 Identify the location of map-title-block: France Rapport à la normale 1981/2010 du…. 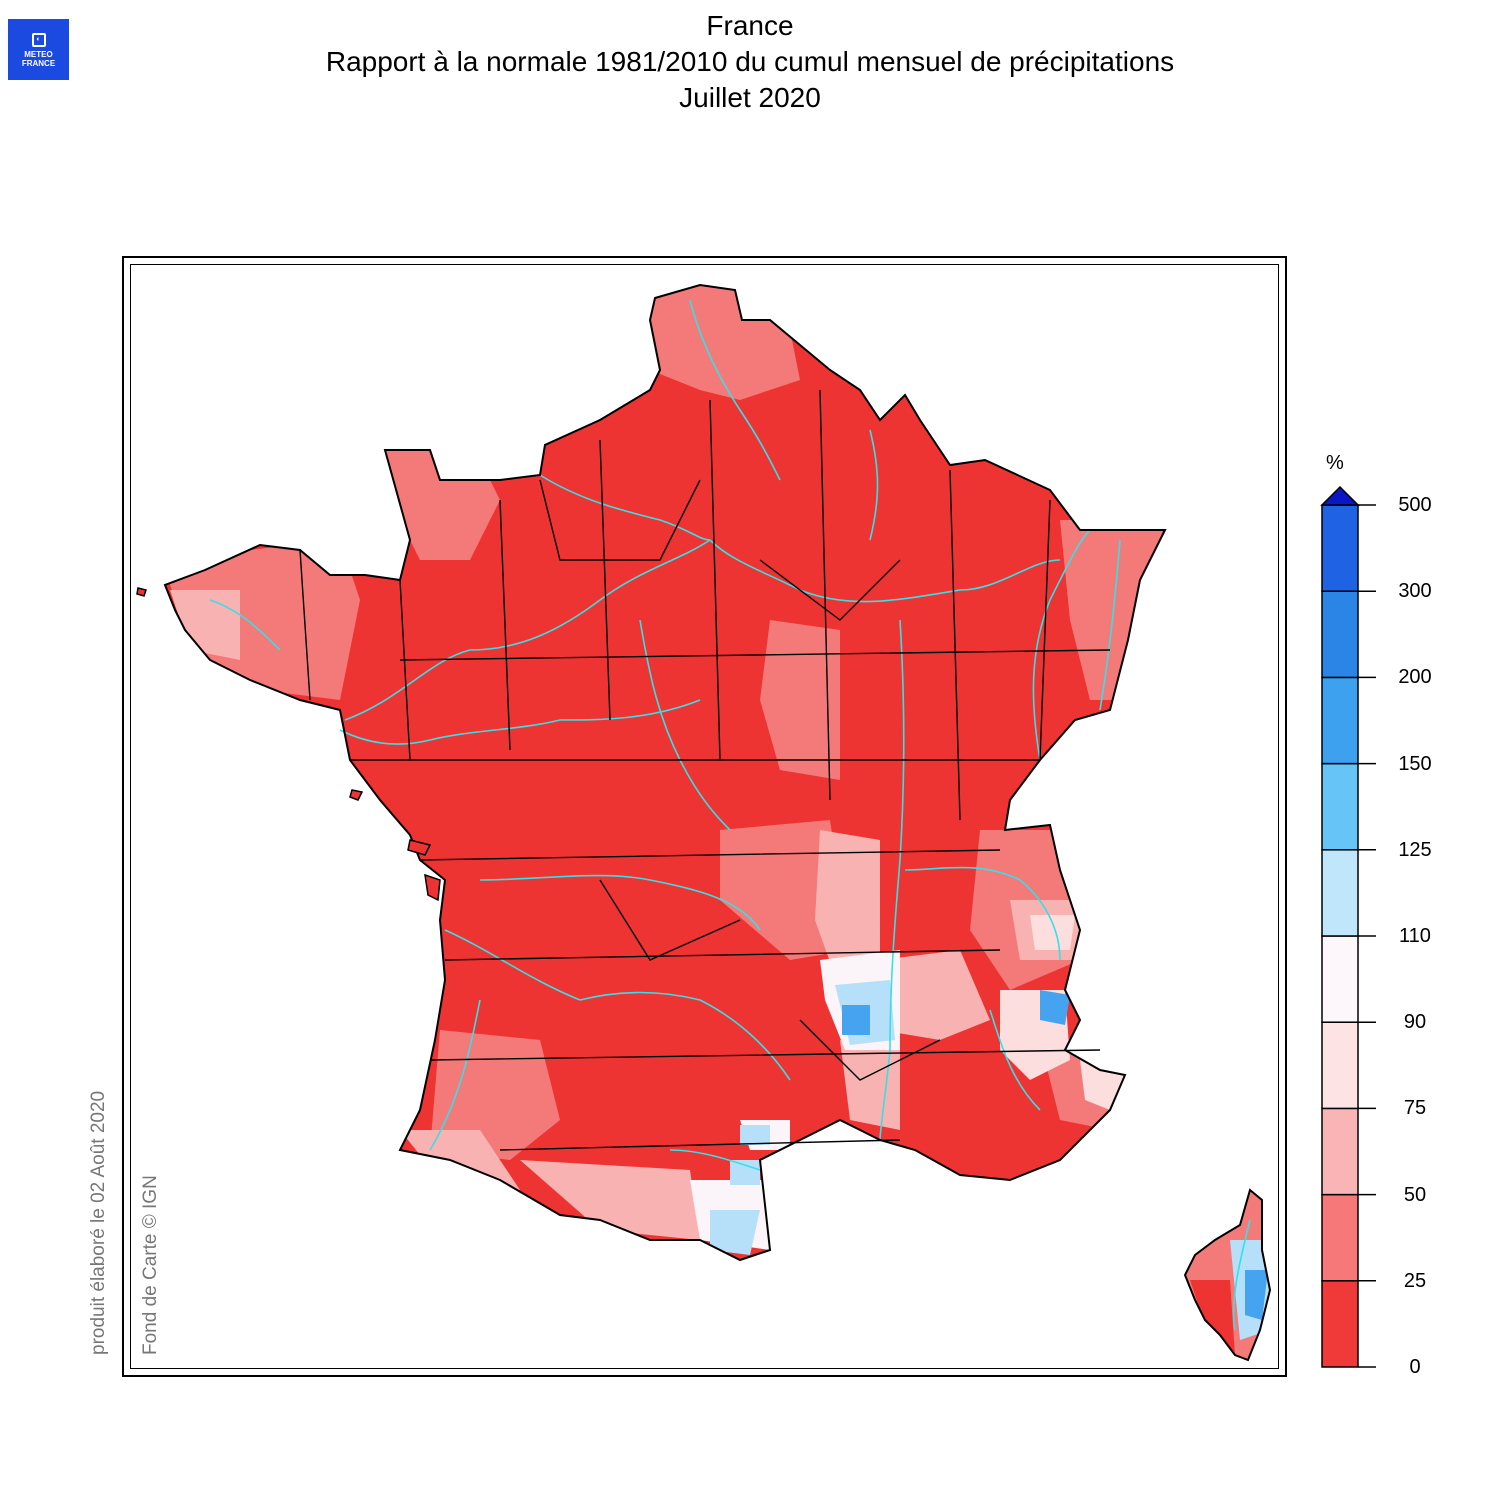
(750, 62).